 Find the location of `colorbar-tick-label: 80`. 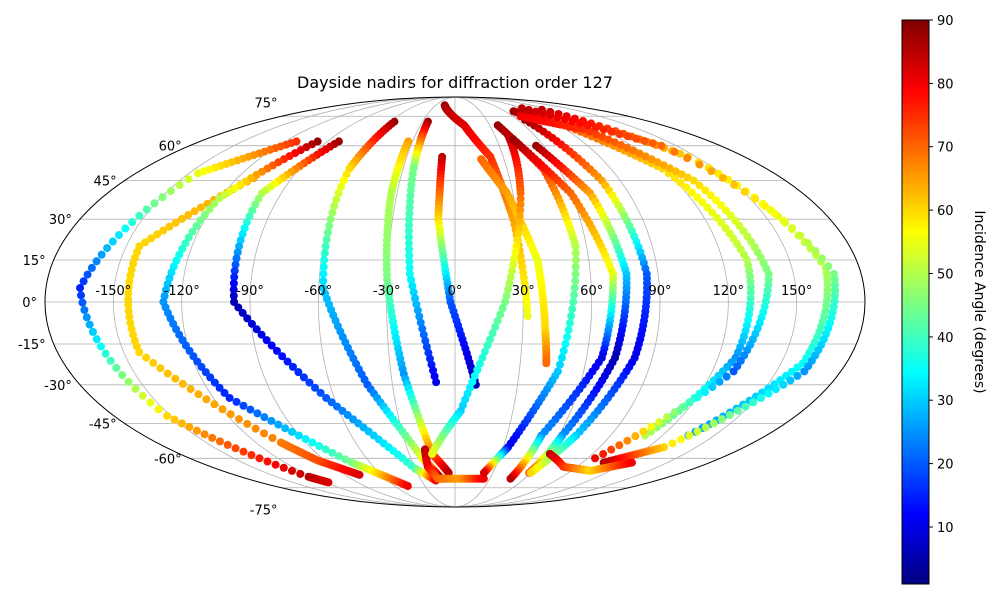

colorbar-tick-label: 80 is located at coordinates (945, 84).